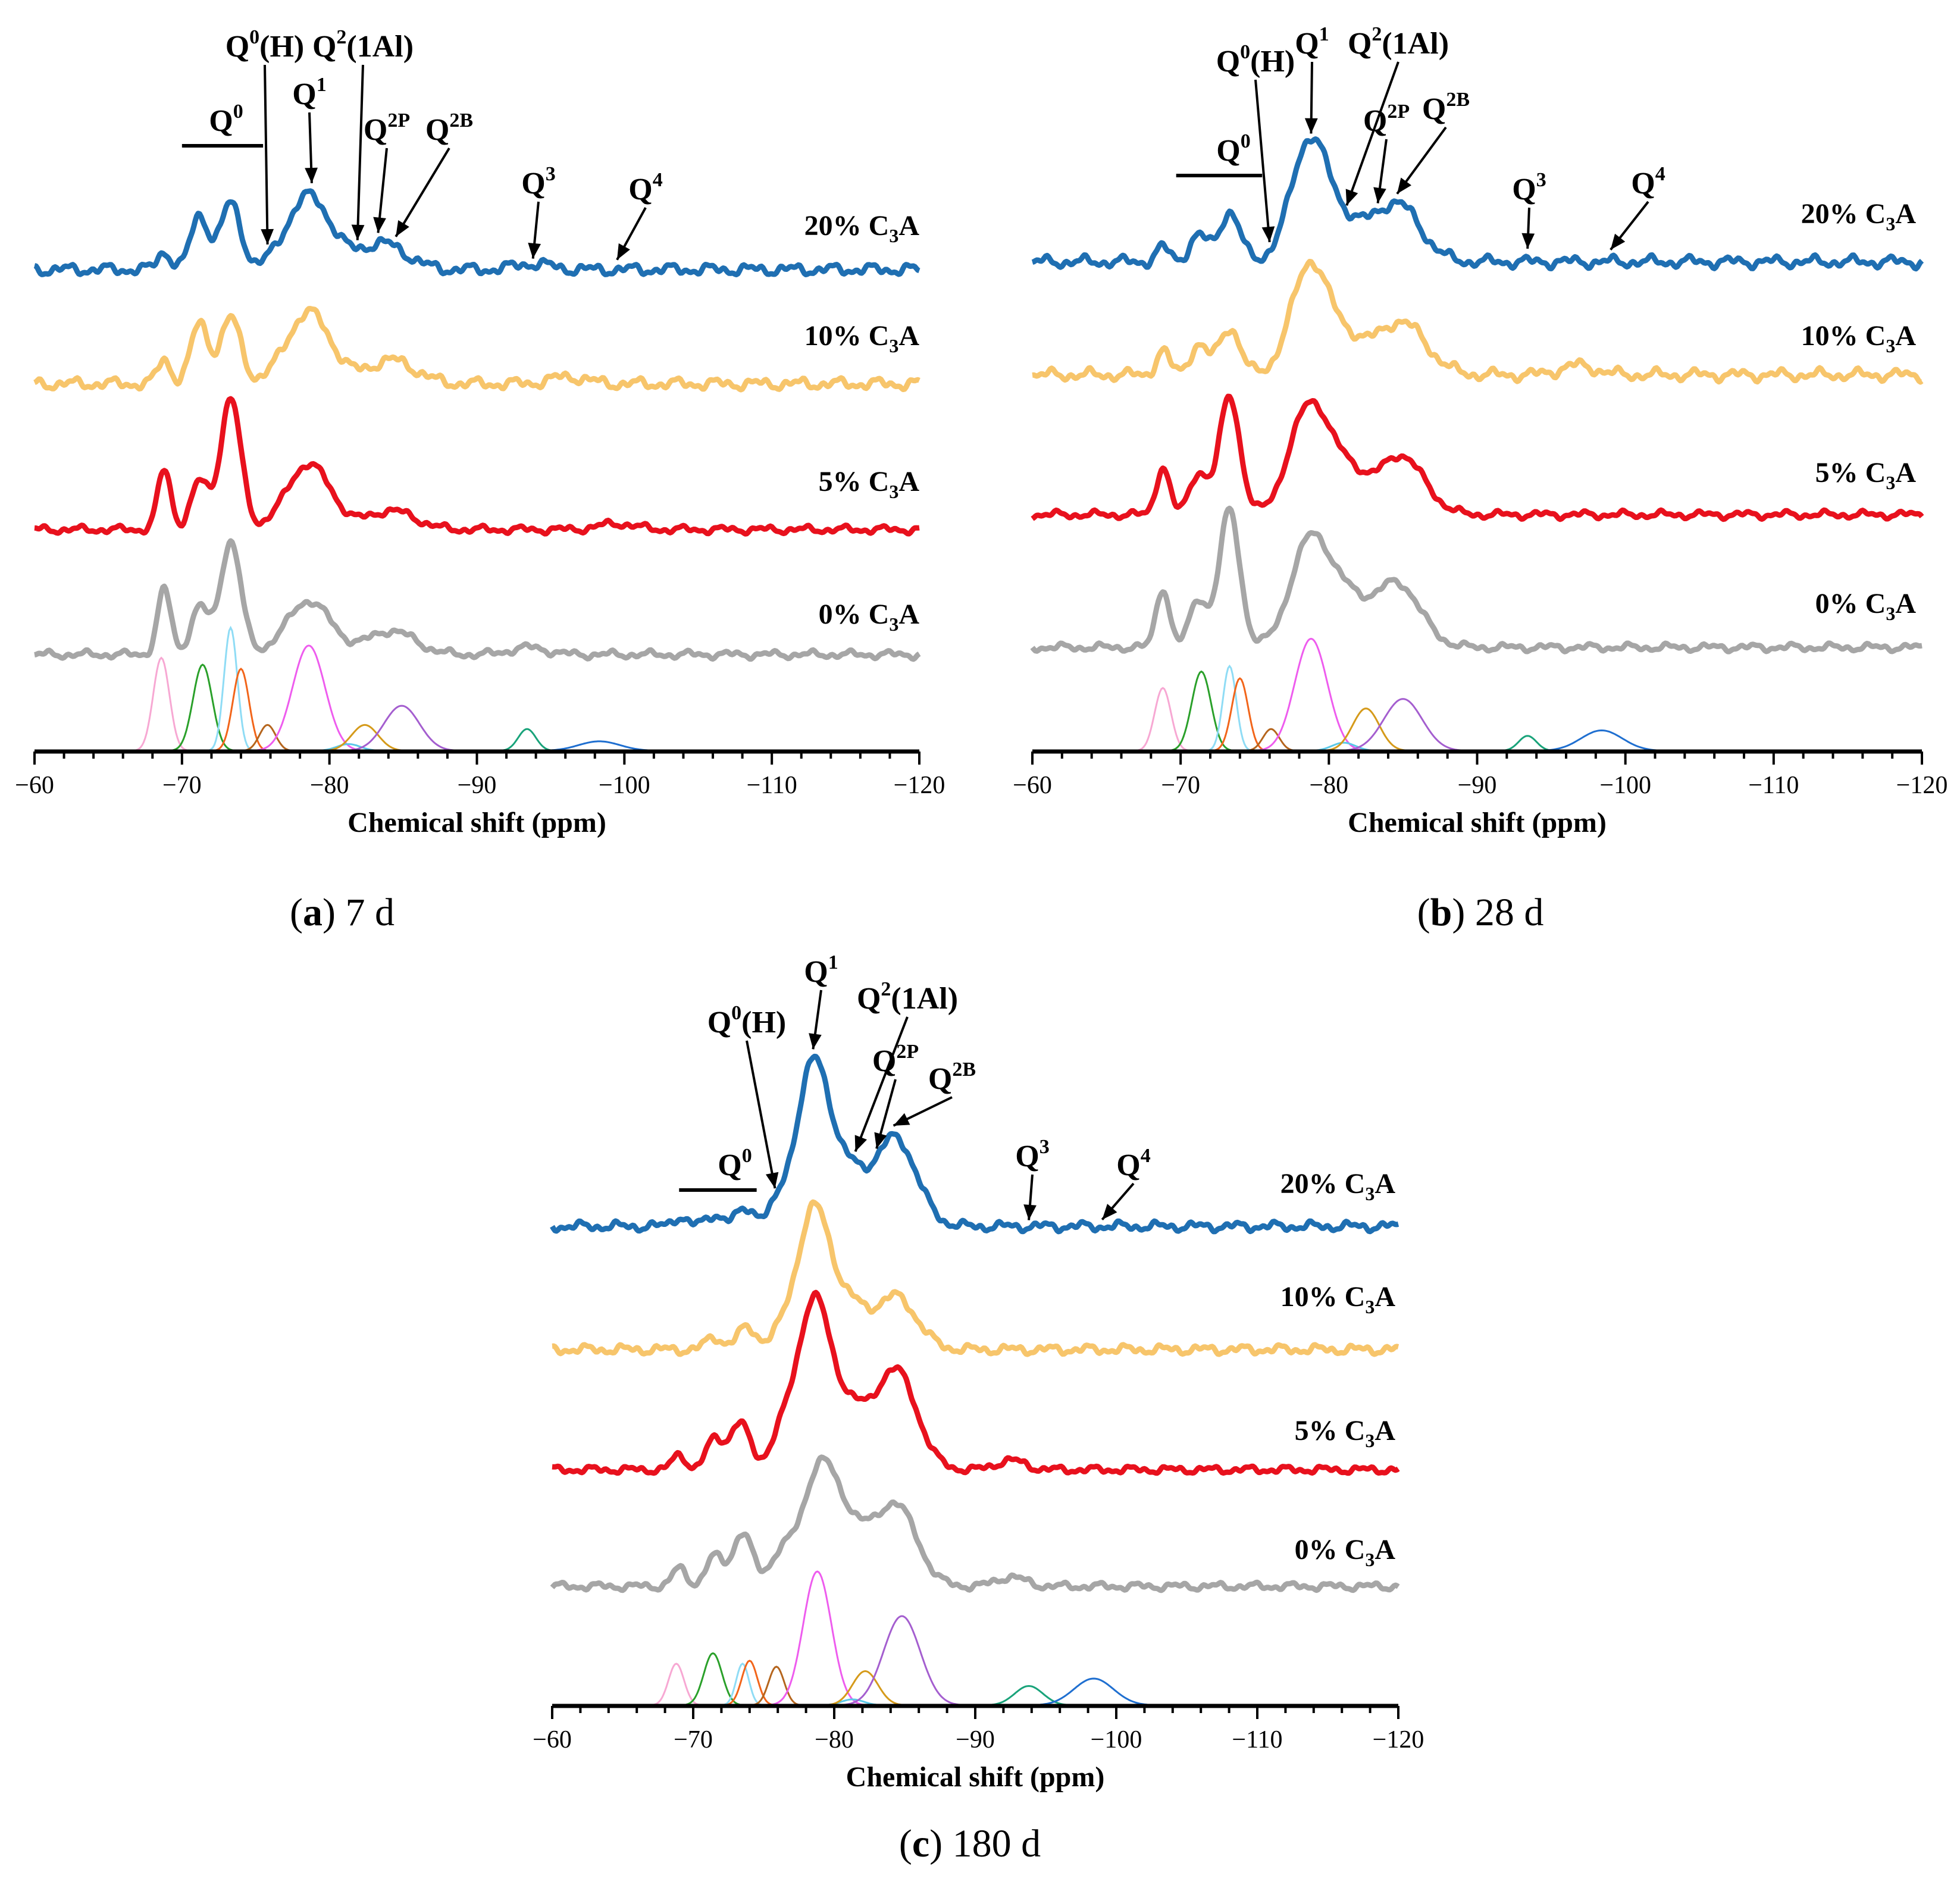  What do you see at coordinates (970, 1844) in the screenshot?
I see `panel-caption: (c) 180 d` at bounding box center [970, 1844].